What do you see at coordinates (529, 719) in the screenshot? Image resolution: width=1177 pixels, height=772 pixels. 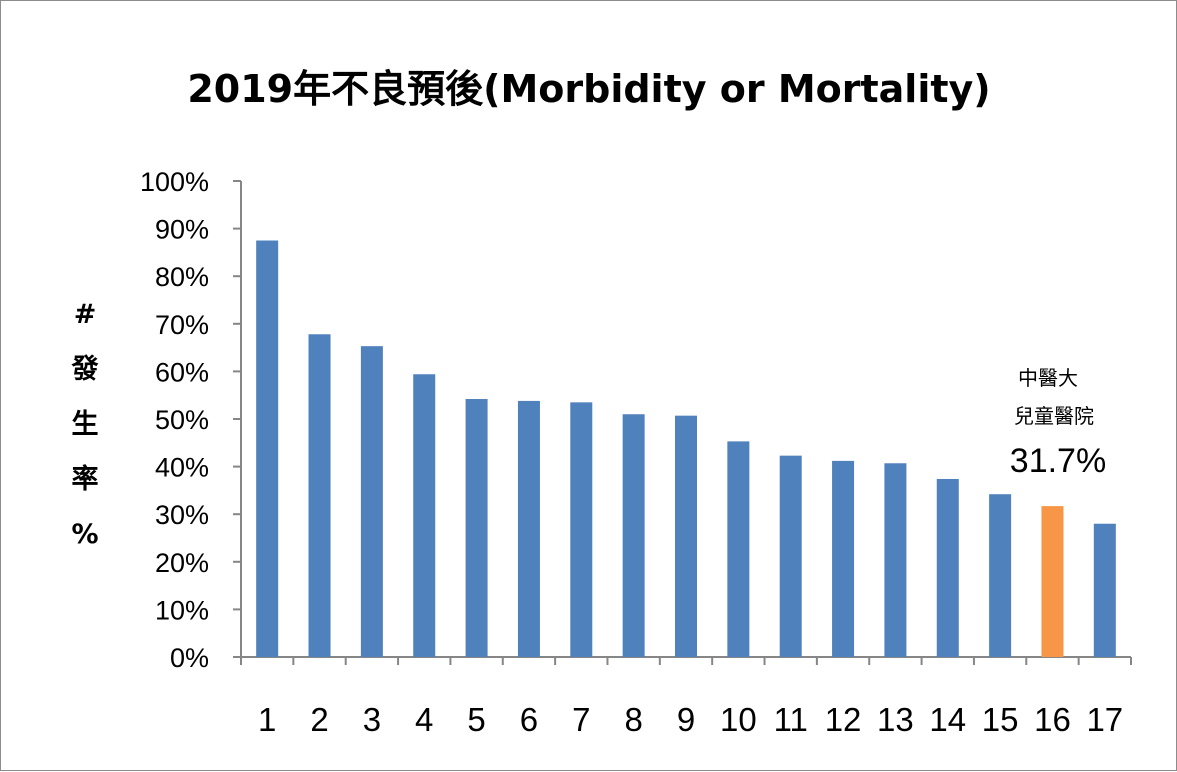 I see `x-tick-label: 6` at bounding box center [529, 719].